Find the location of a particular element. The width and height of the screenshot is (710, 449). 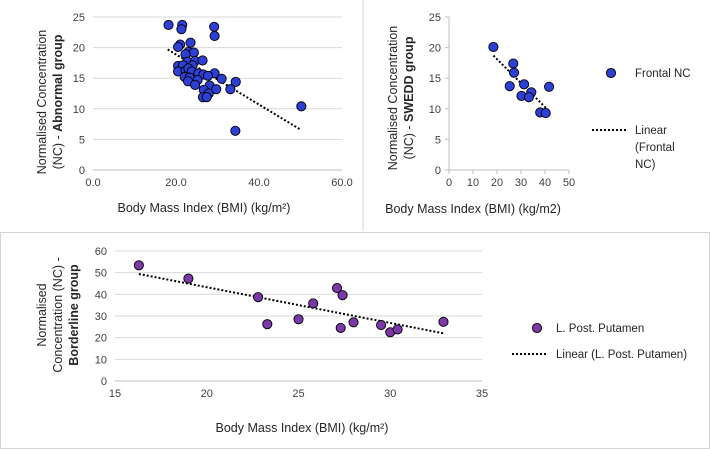

legend-label-linear-frontal-nc-line2: (Frontal is located at coordinates (655, 148).